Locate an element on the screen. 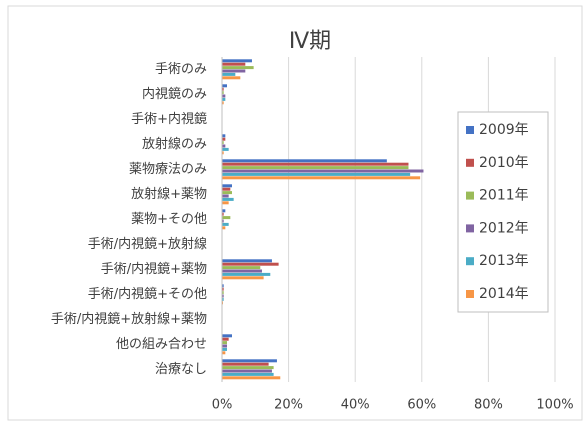 This screenshot has width=583, height=421. legend-label: 2011年 is located at coordinates (504, 196).